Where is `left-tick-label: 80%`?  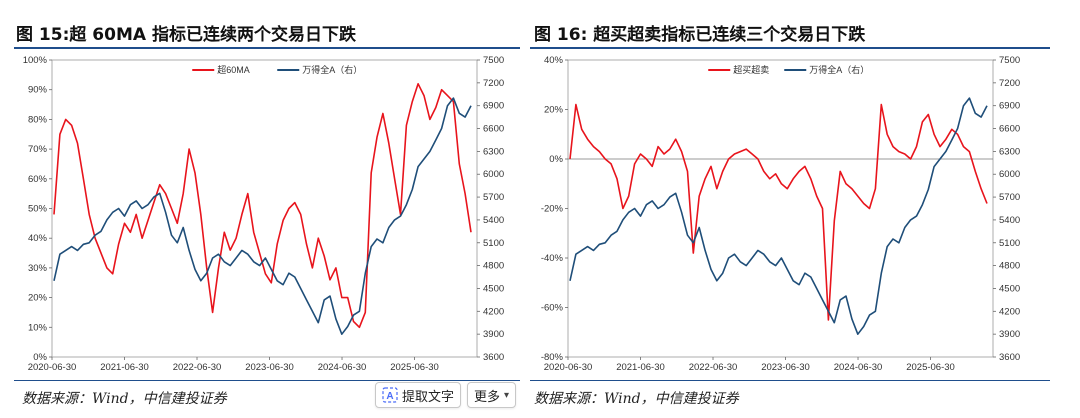
left-tick-label: 80% is located at coordinates (38, 119).